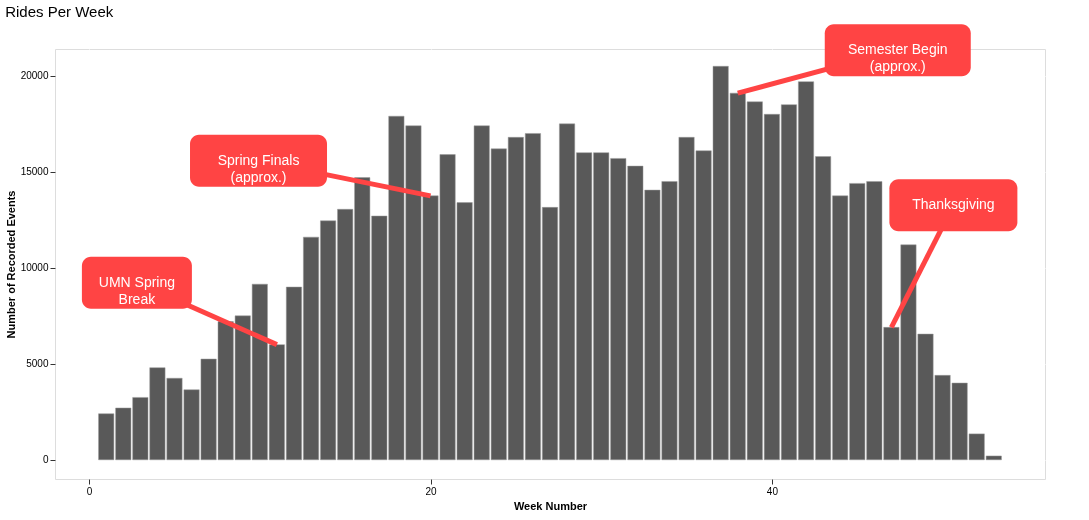 The width and height of the screenshot is (1089, 520). Describe the element at coordinates (897, 58) in the screenshot. I see `annotation: Semester Begin (approx.)` at that location.